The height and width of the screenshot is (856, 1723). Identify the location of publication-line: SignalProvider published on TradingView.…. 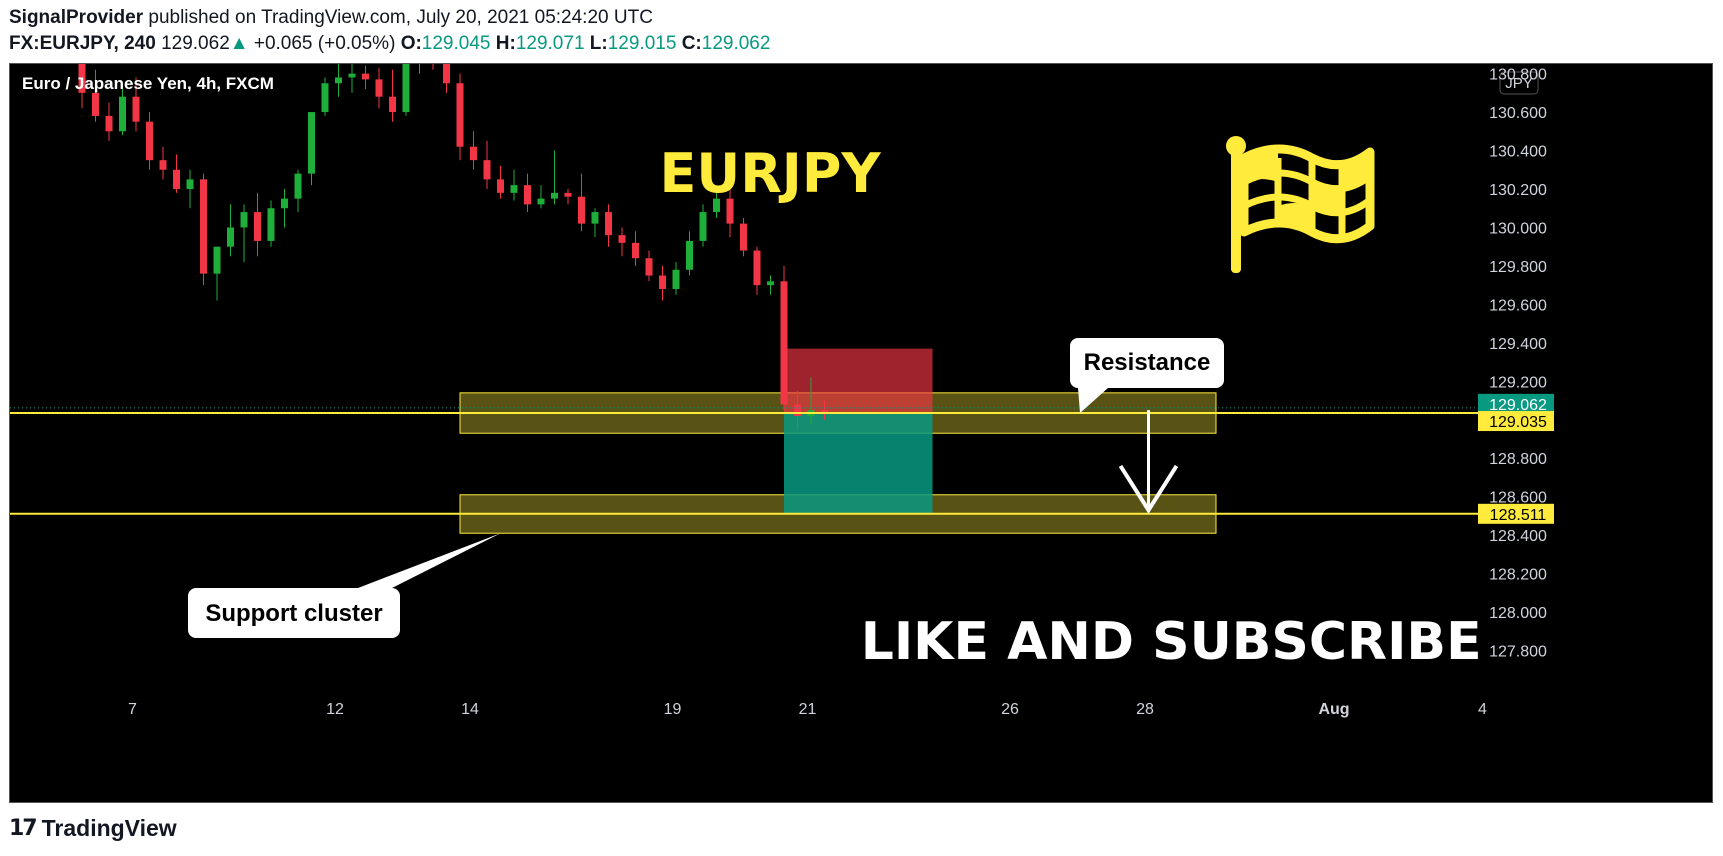
(389, 18).